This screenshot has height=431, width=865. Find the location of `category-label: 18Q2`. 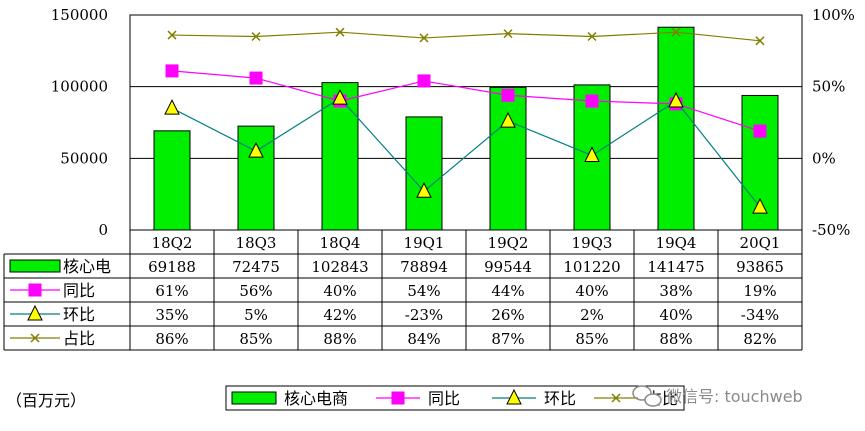

category-label: 18Q2 is located at coordinates (172, 243).